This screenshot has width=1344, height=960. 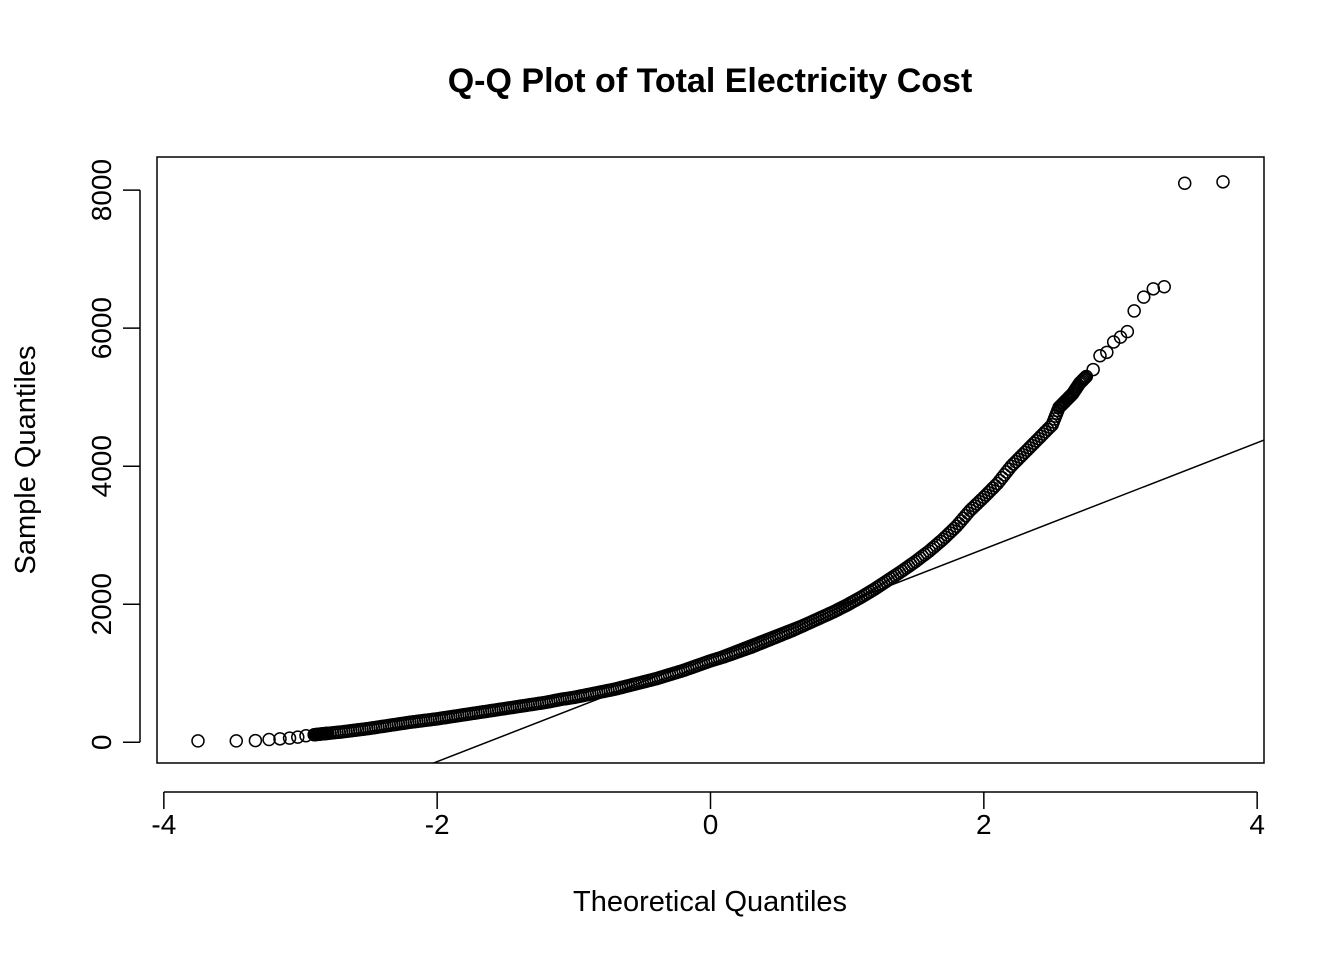 I want to click on y-tick-label: 8000, so click(x=101, y=190).